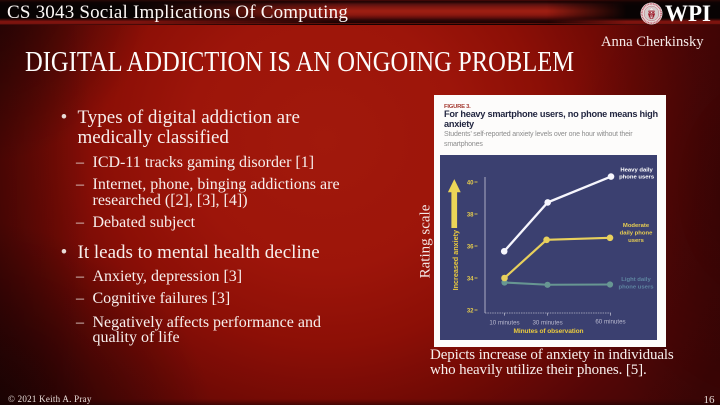  Describe the element at coordinates (636, 170) in the screenshot. I see `svg-text: Heavy daily` at that location.